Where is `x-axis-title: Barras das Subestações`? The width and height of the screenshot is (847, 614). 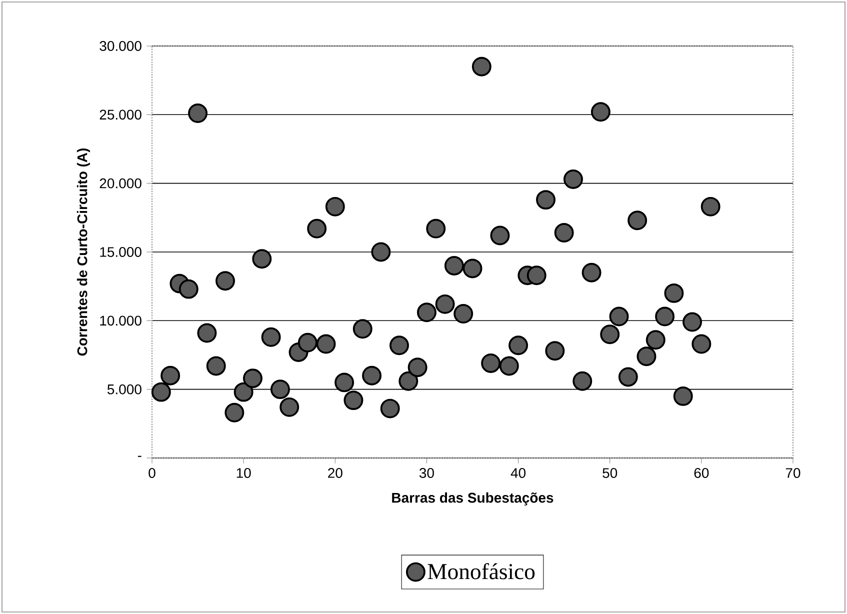
x-axis-title: Barras das Subestações is located at coordinates (473, 499).